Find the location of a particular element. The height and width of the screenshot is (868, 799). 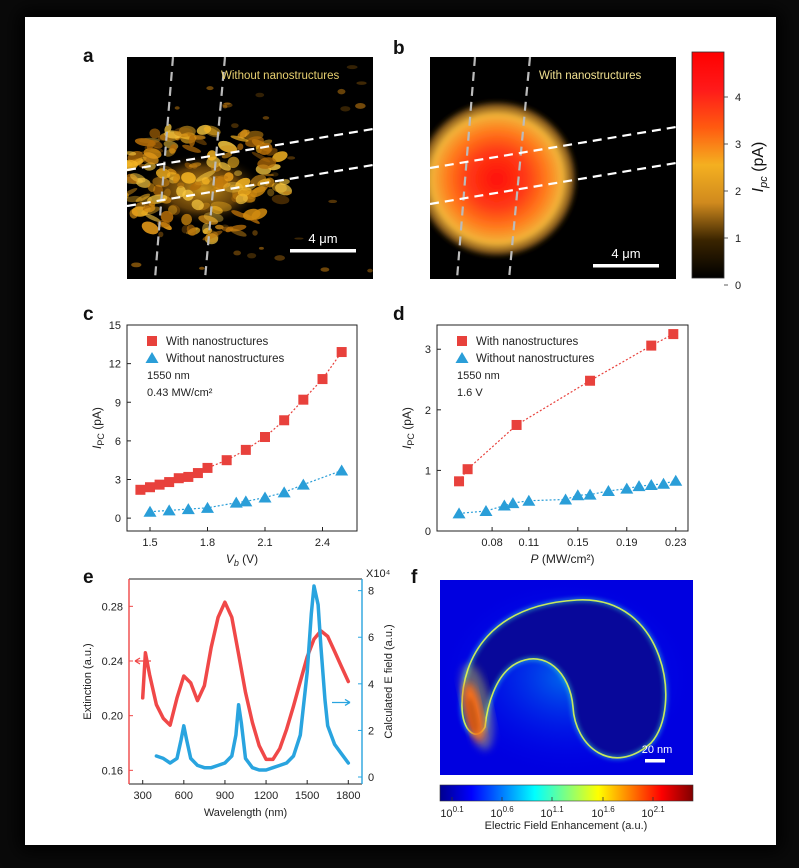

x-tick-label: 1.5 is located at coordinates (149, 543).